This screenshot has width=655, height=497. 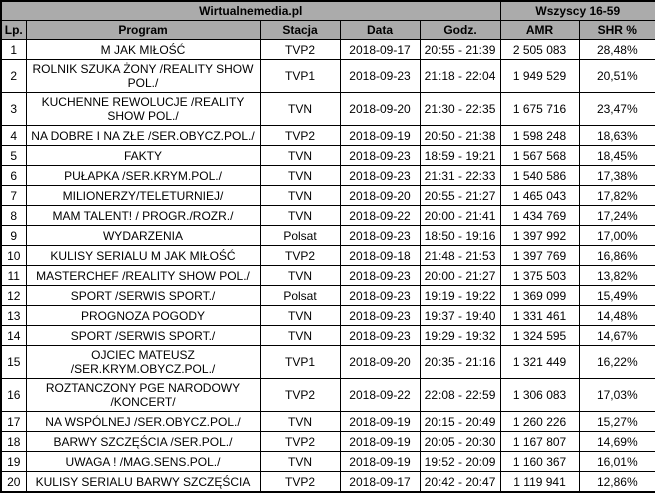 What do you see at coordinates (380, 215) in the screenshot?
I see `cell-data: 2018-09-22` at bounding box center [380, 215].